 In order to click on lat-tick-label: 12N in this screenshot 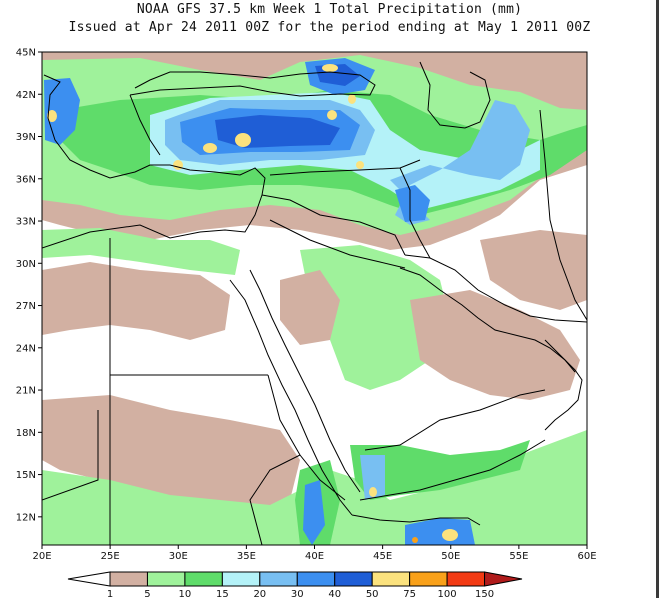, I will do `click(26, 517)`.